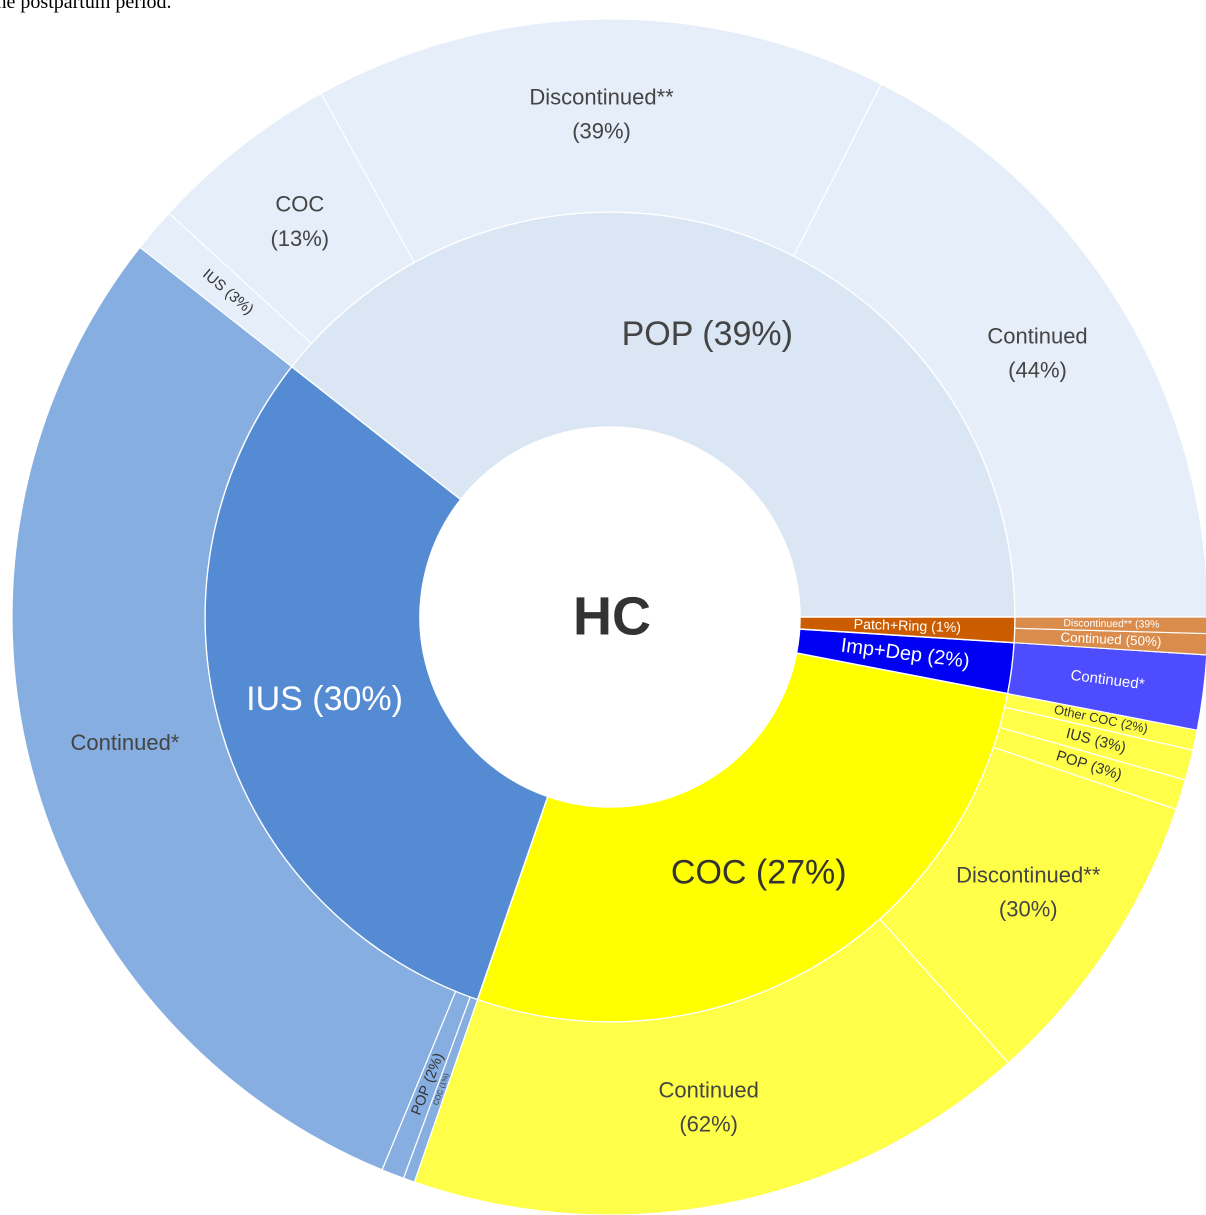 The image size is (1206, 1215). Describe the element at coordinates (299, 204) in the screenshot. I see `slice-label: COC` at that location.